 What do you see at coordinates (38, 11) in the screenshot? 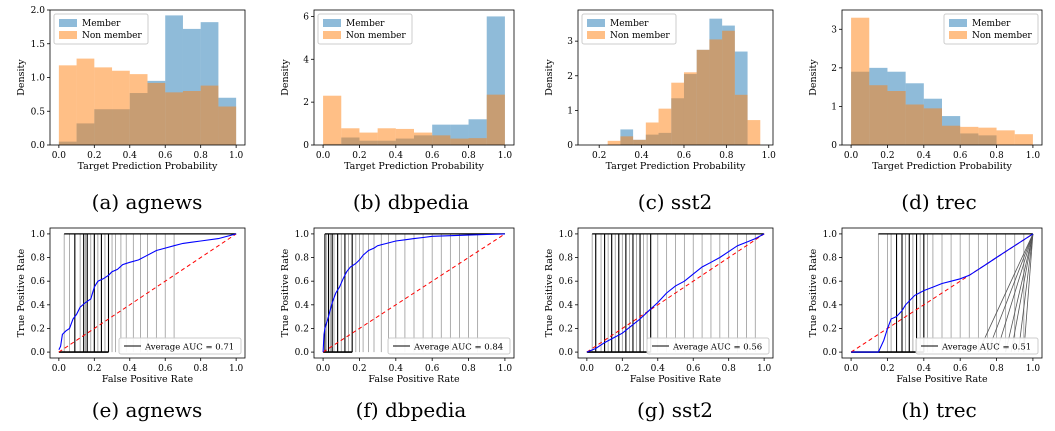
I see `y-tick-label: 2.0` at bounding box center [38, 11].